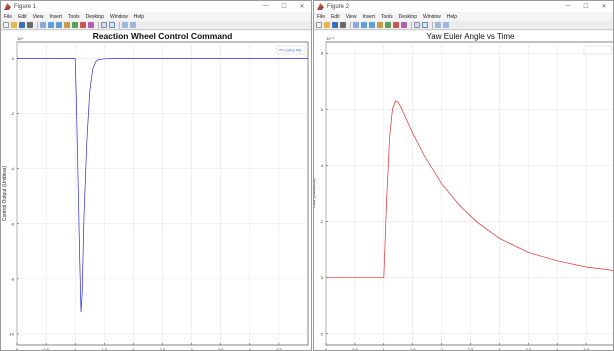  I want to click on x-tick-label: 4.5, so click(279, 349).